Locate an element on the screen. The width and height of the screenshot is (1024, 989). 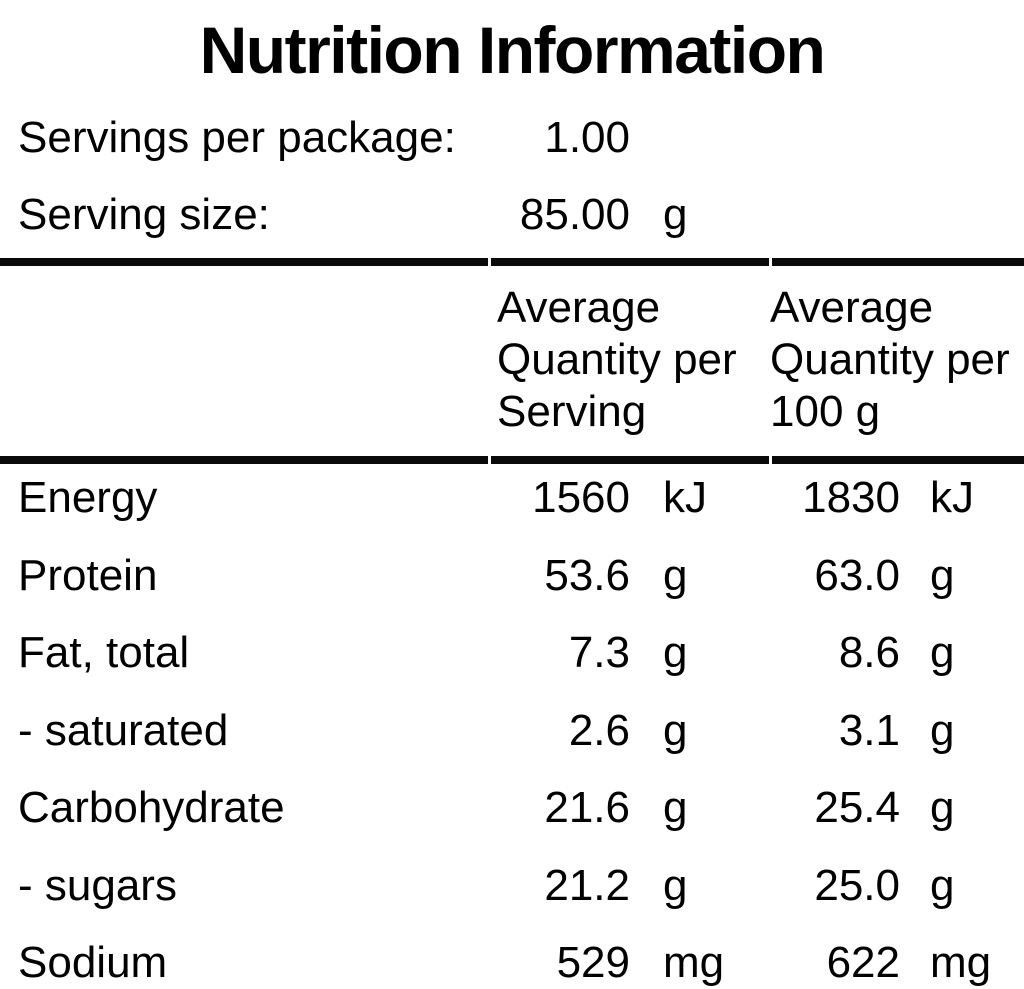
table-rule-mid is located at coordinates (512, 460).